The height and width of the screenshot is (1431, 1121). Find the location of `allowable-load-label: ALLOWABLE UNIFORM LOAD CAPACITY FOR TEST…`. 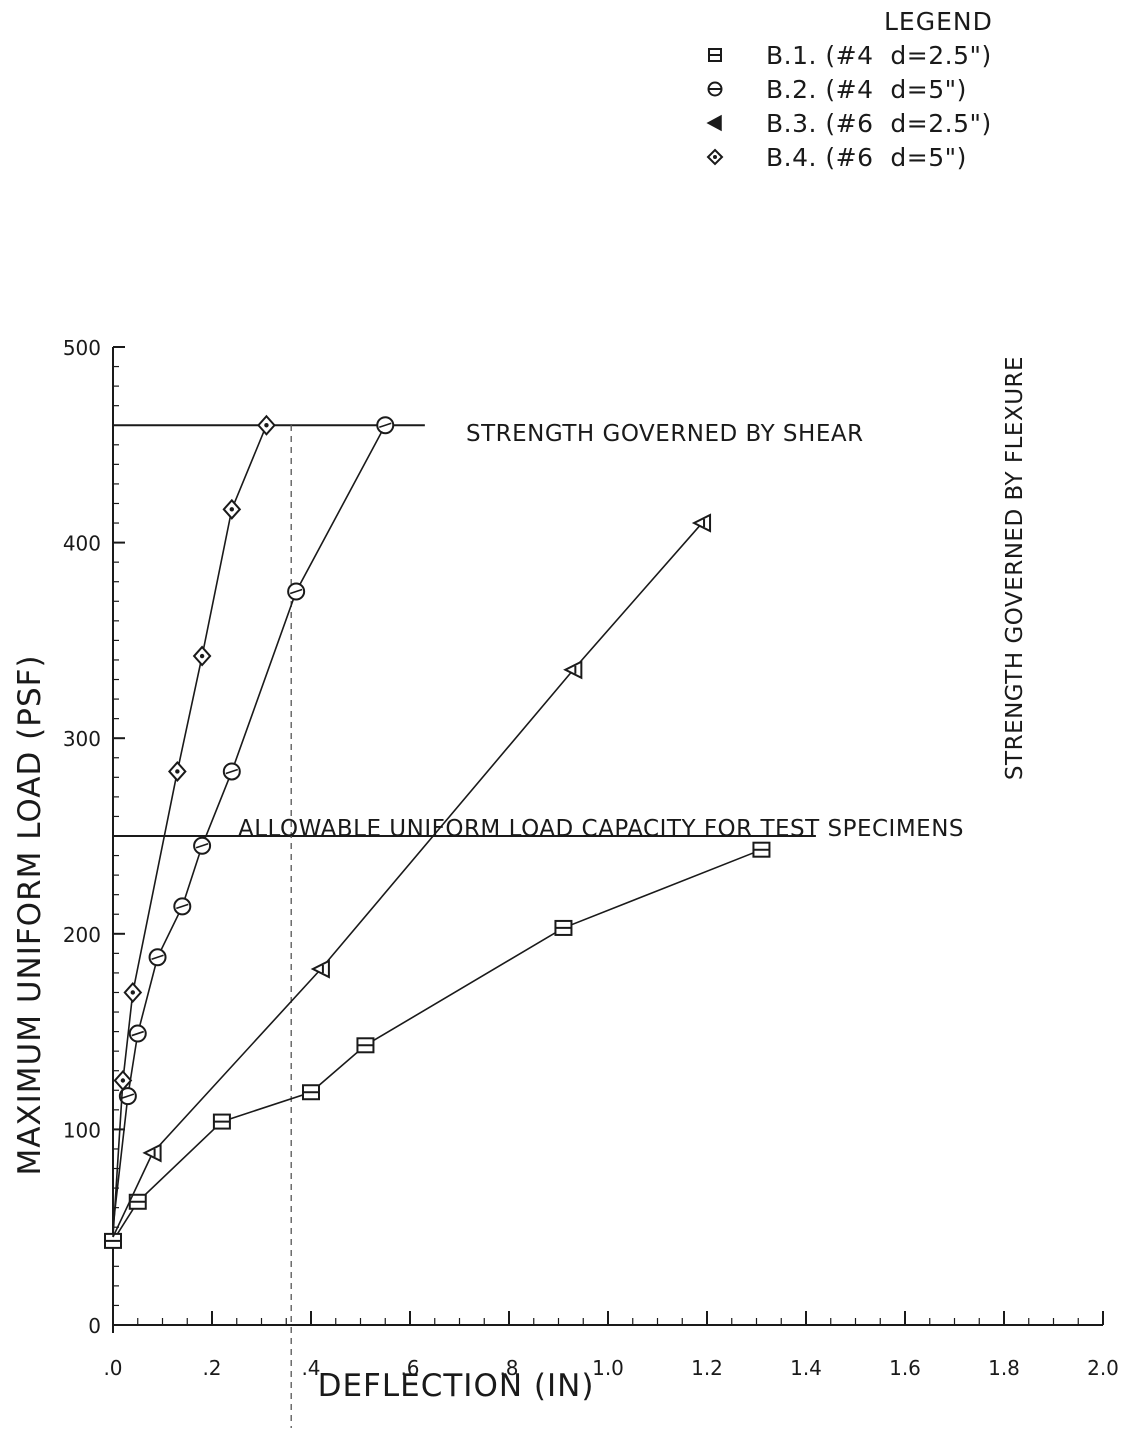

allowable-load-label: ALLOWABLE UNIFORM LOAD CAPACITY FOR TEST… is located at coordinates (601, 829).